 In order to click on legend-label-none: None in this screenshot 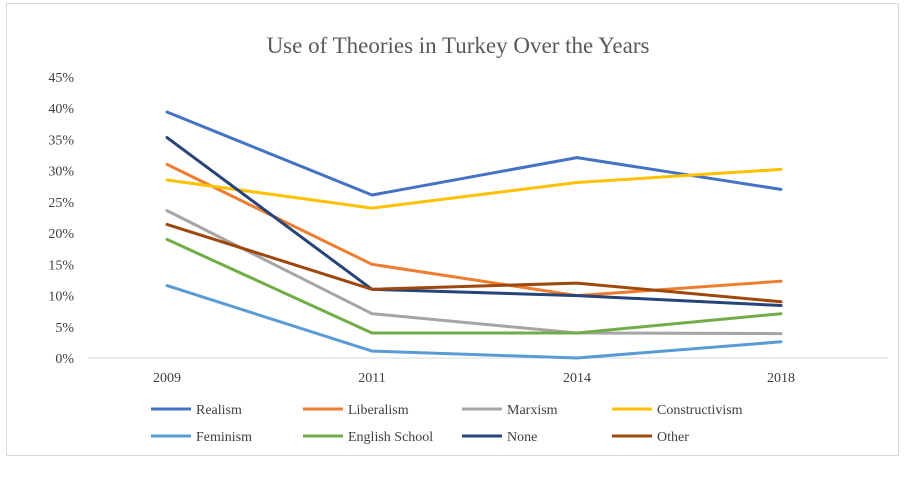, I will do `click(522, 437)`.